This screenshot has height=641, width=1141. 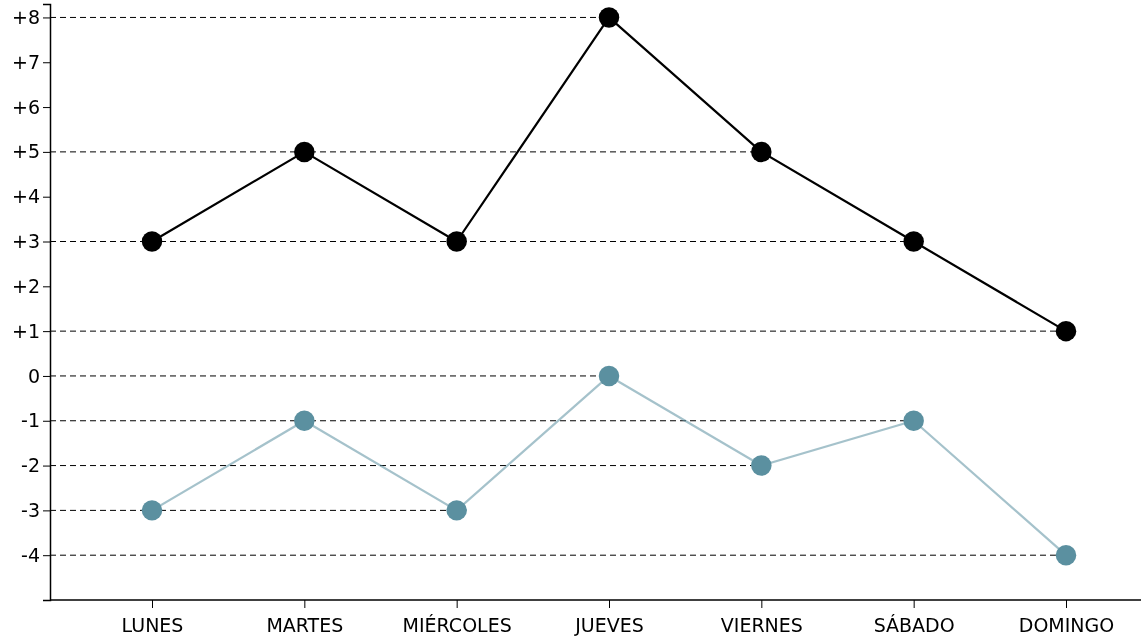 What do you see at coordinates (1066, 624) in the screenshot?
I see `x-tick-label: DOMINGO` at bounding box center [1066, 624].